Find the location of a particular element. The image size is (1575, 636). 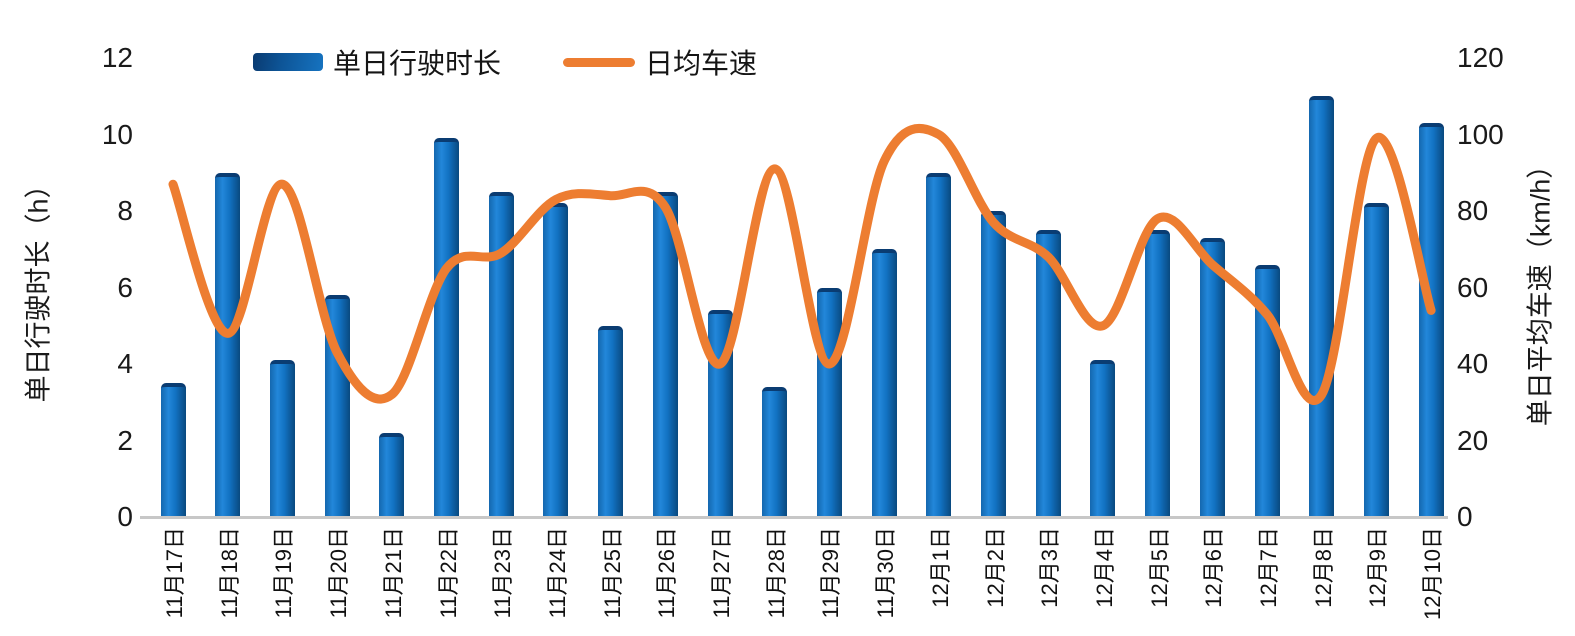

line-series-swatch-icon is located at coordinates (599, 62).